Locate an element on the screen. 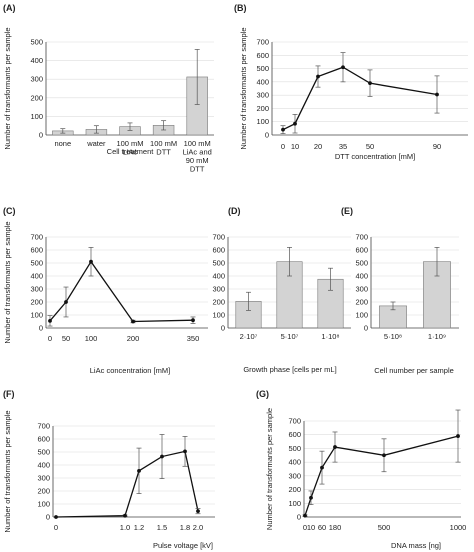 The image size is (474, 552). x-tick-label: 200 is located at coordinates (133, 338).